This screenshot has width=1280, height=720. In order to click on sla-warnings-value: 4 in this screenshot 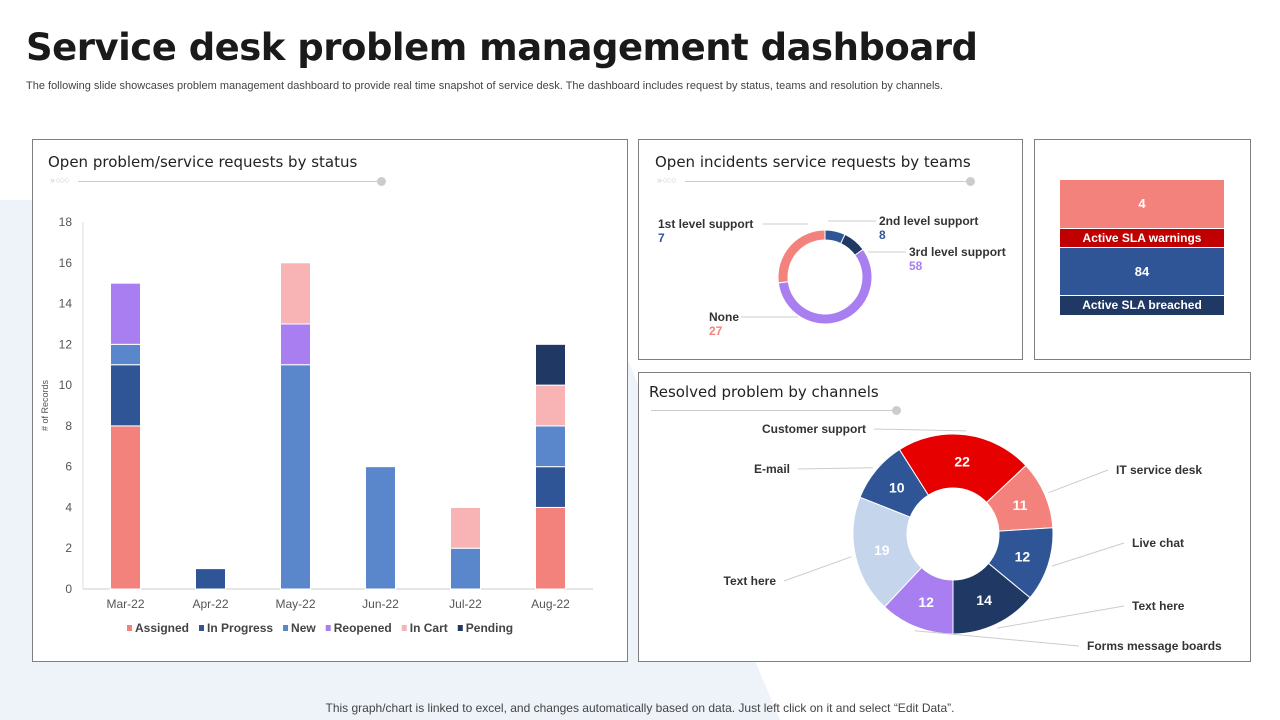, I will do `click(1142, 204)`.